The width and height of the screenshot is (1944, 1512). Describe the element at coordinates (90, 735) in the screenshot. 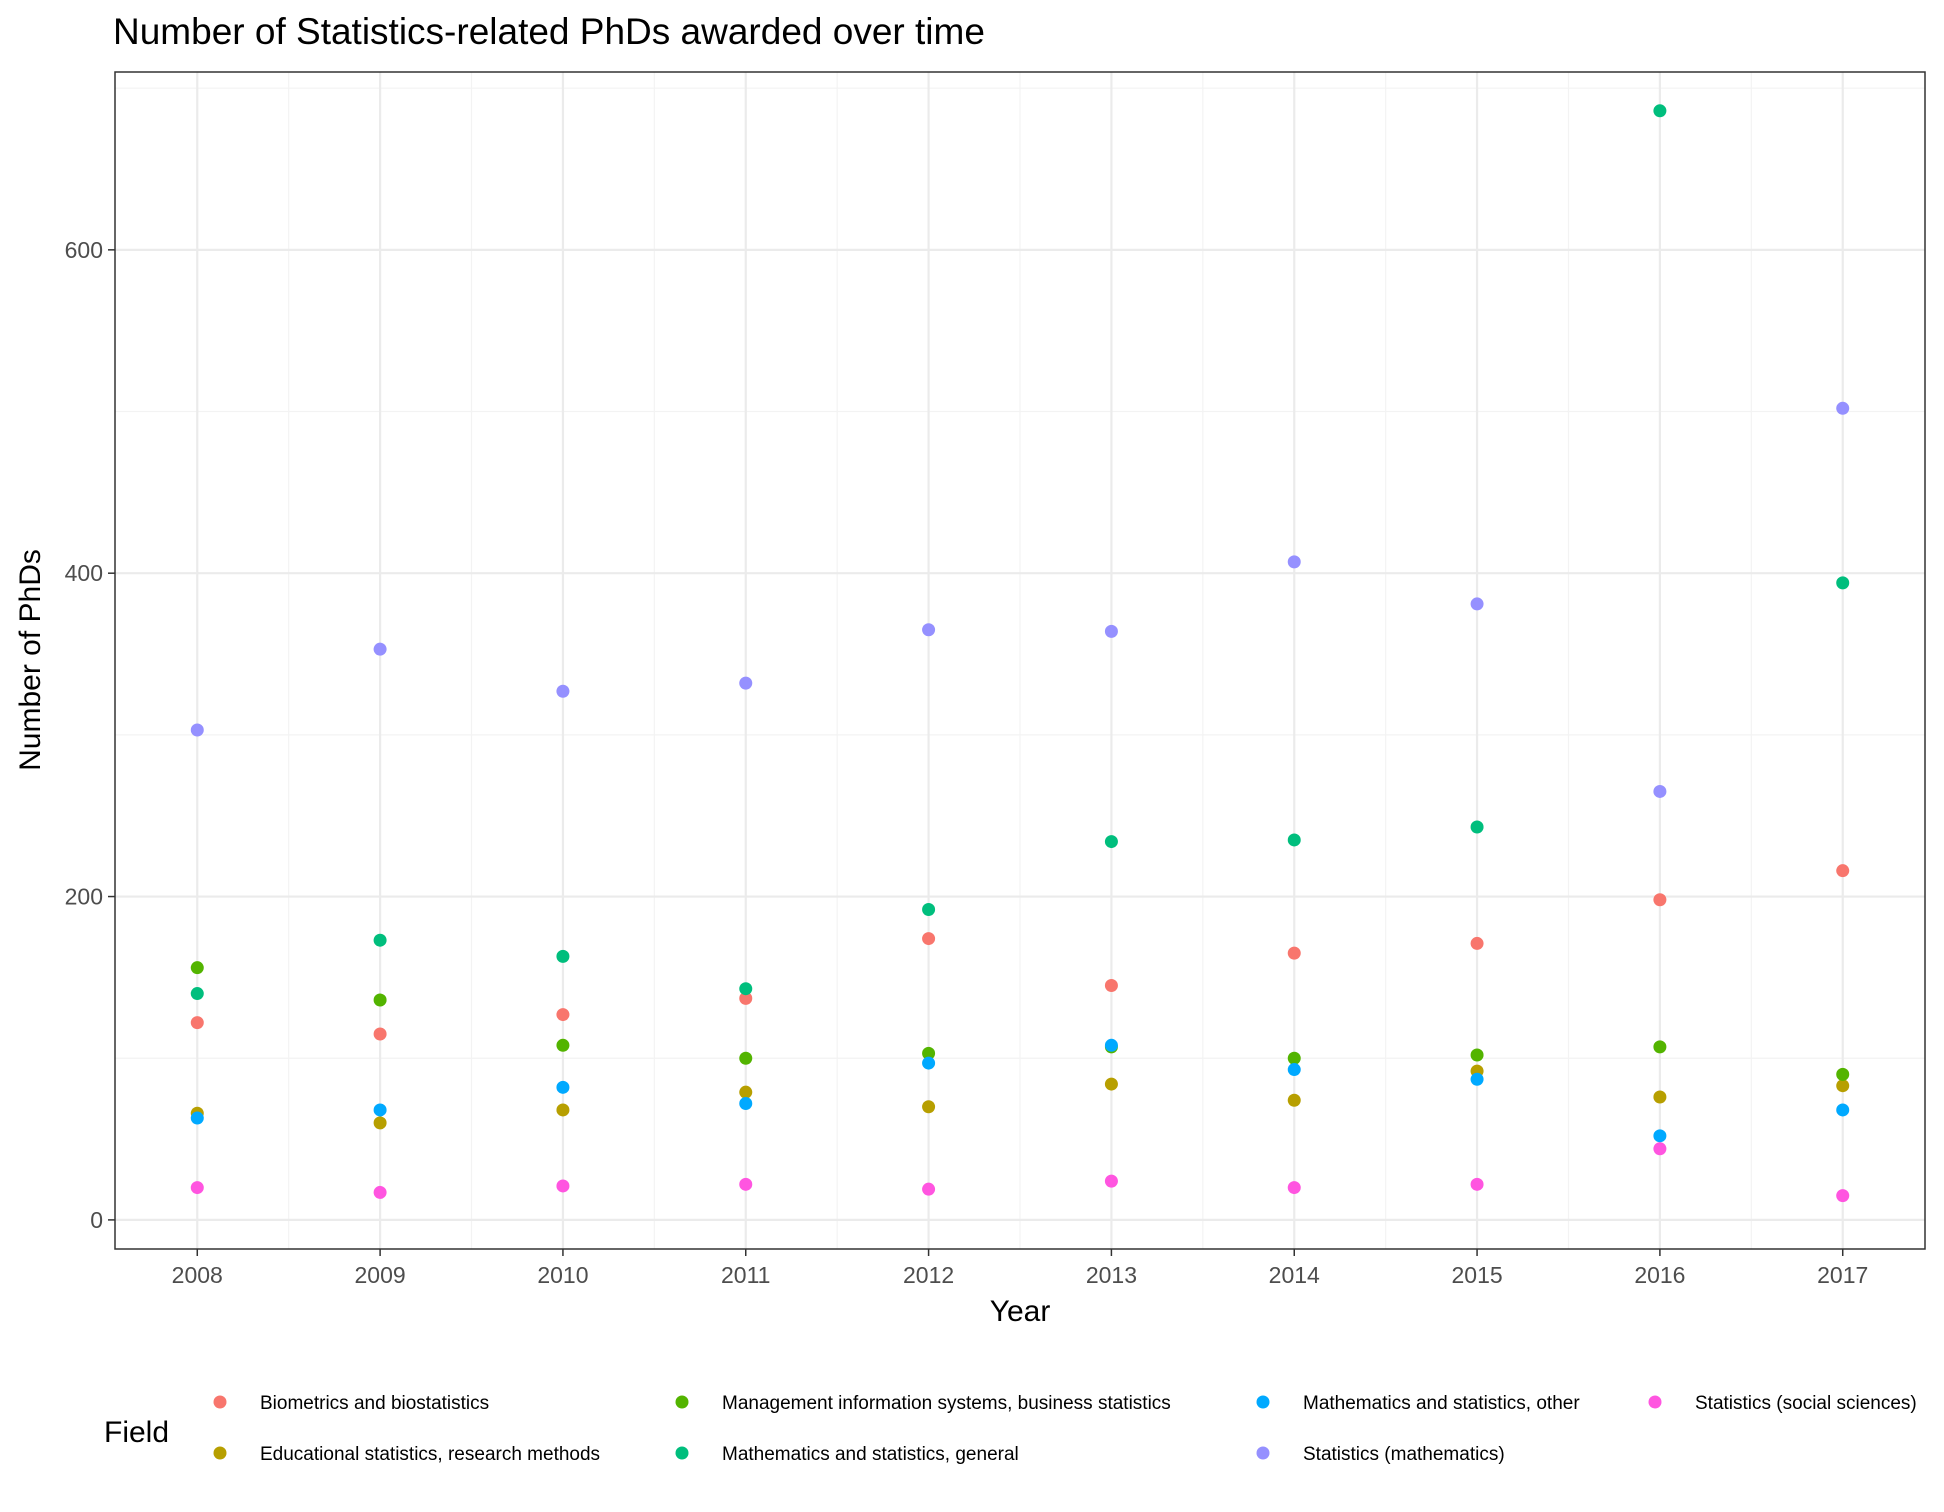

I see `y-axis: 0 200 400 600` at that location.